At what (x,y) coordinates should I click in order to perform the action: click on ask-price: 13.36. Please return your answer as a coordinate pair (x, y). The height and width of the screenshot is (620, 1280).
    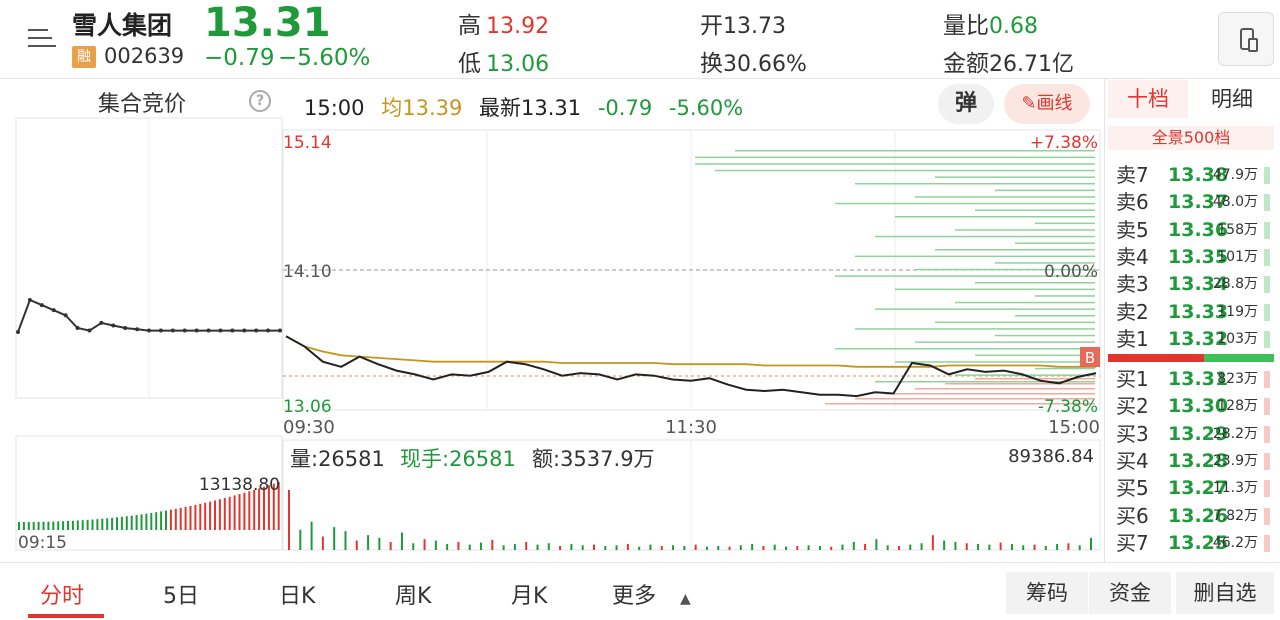
    Looking at the image, I should click on (1198, 229).